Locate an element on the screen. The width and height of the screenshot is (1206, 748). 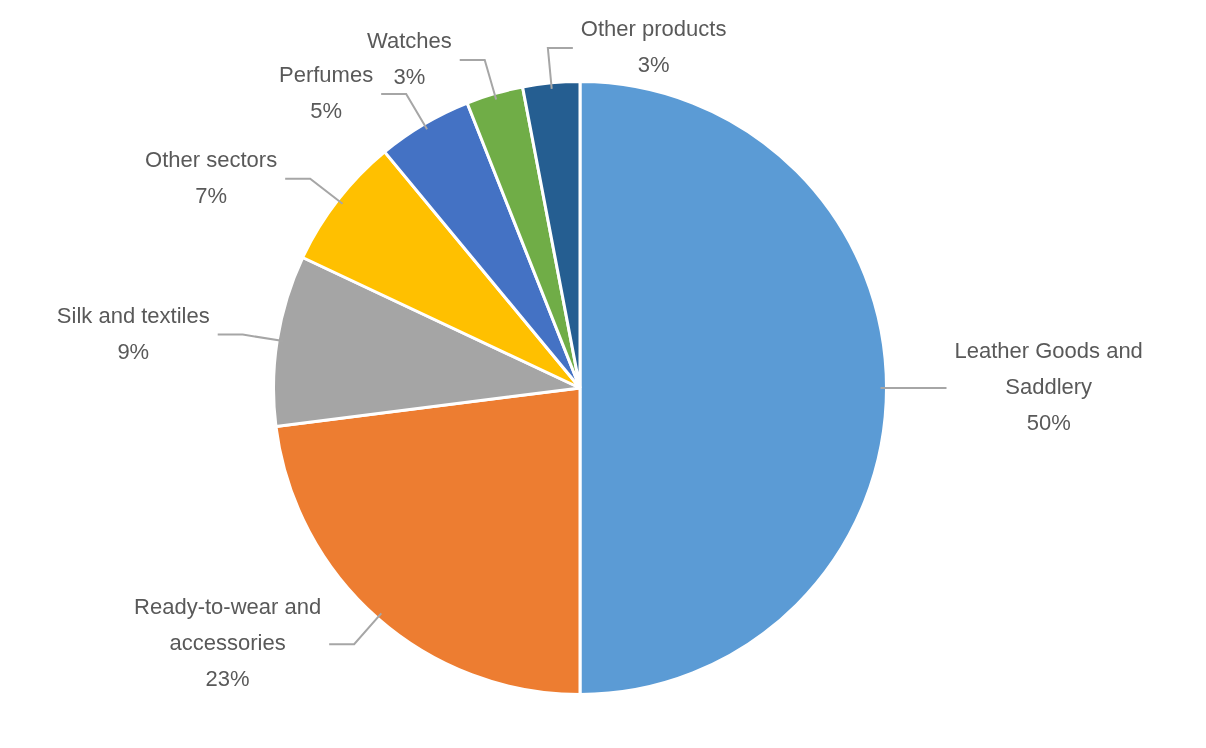
data-label: 9% is located at coordinates (133, 351).